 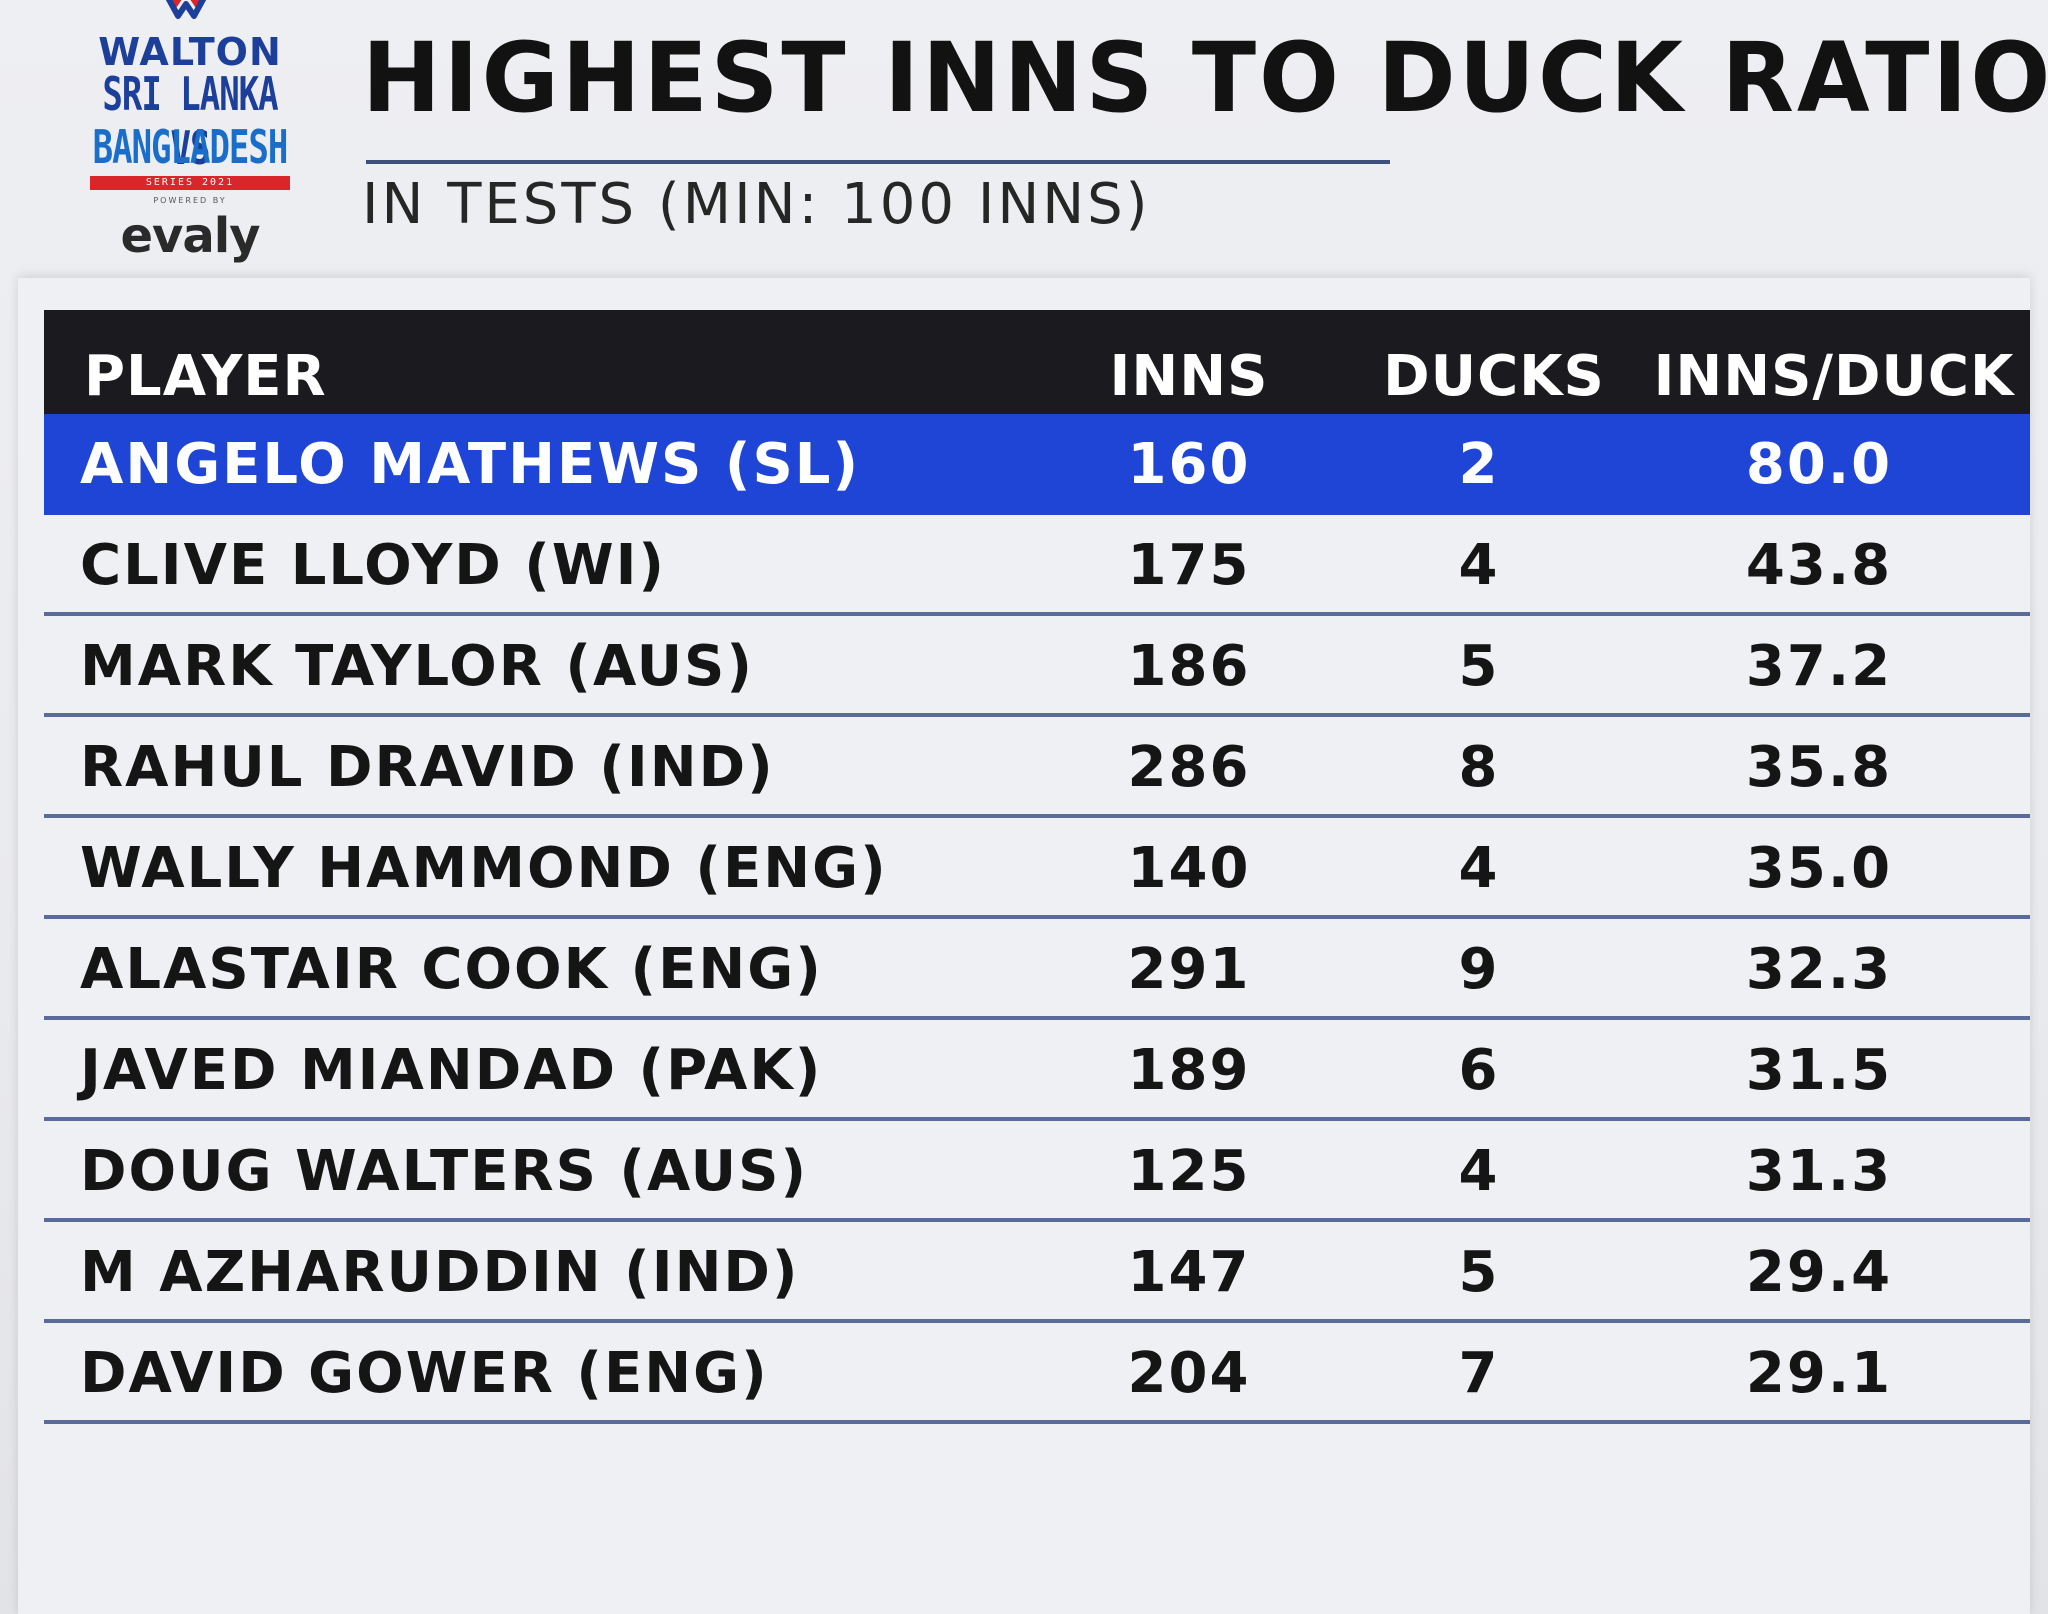 What do you see at coordinates (1819, 1373) in the screenshot?
I see `inns-per-duck-cell: 29.1` at bounding box center [1819, 1373].